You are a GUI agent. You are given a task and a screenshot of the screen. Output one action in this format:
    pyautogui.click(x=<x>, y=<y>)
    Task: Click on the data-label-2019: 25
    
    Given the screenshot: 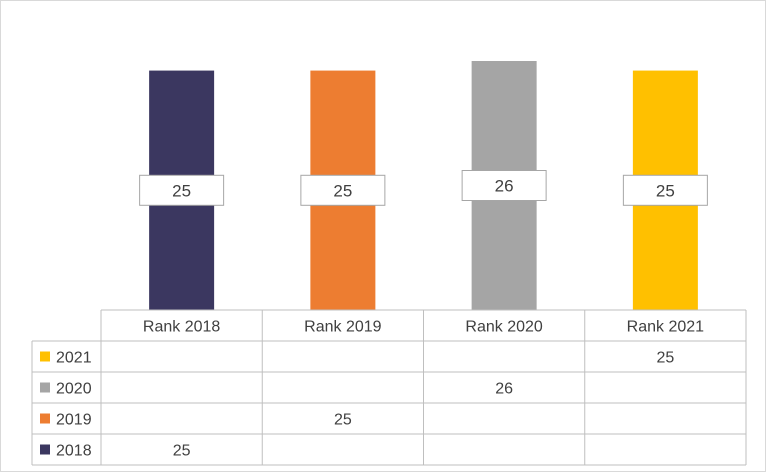 What is the action you would take?
    pyautogui.click(x=342, y=190)
    